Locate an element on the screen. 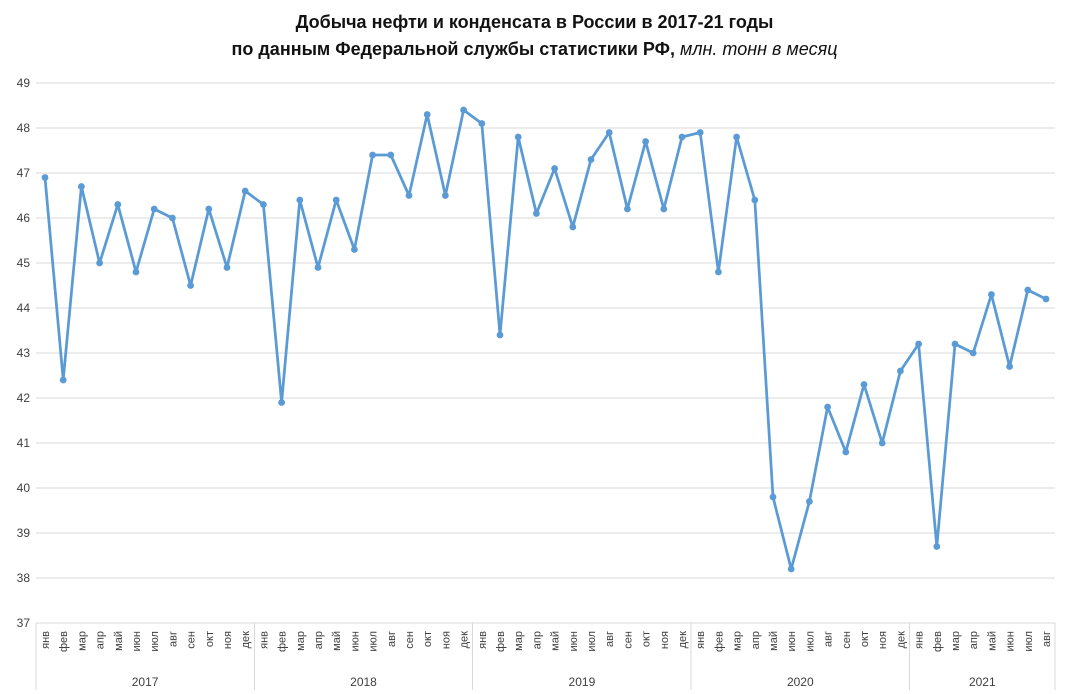  y-axis-tick-label: 44 is located at coordinates (24, 308).